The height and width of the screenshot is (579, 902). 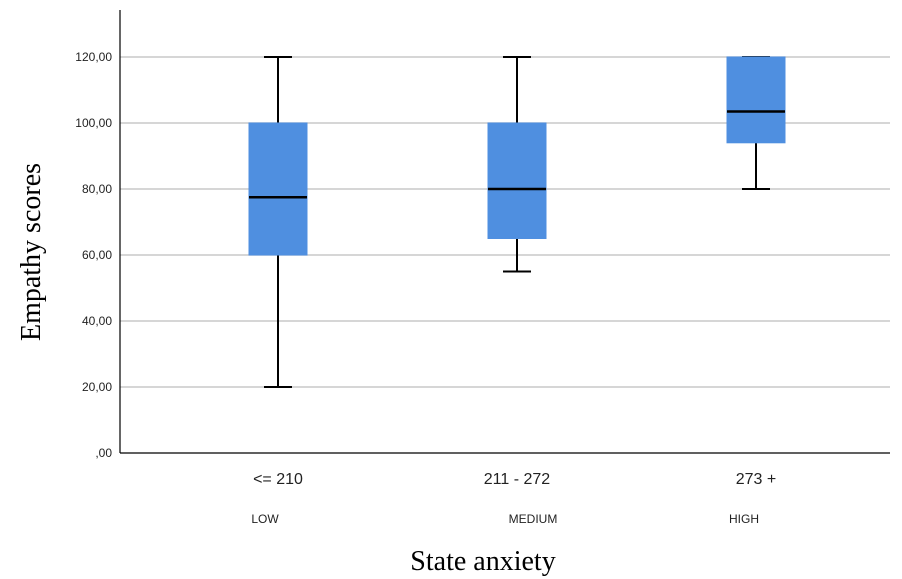 What do you see at coordinates (97, 321) in the screenshot?
I see `y-tick-label: 40,00` at bounding box center [97, 321].